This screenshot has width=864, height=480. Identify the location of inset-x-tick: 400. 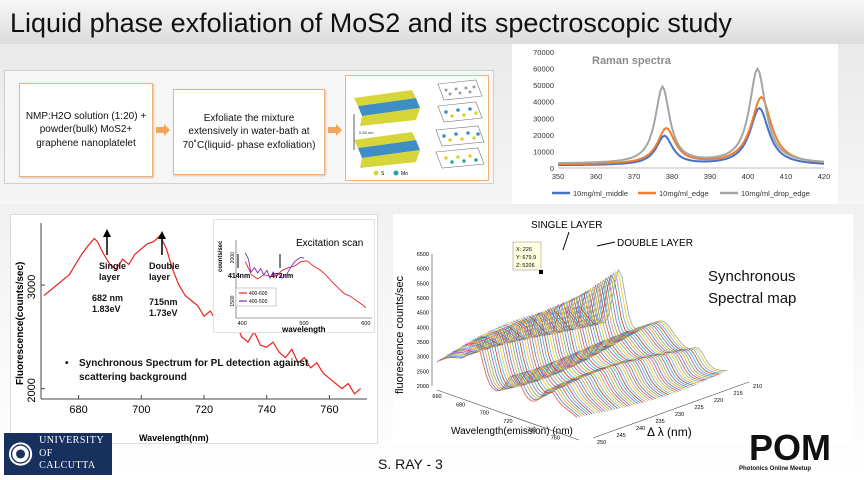
(242, 324).